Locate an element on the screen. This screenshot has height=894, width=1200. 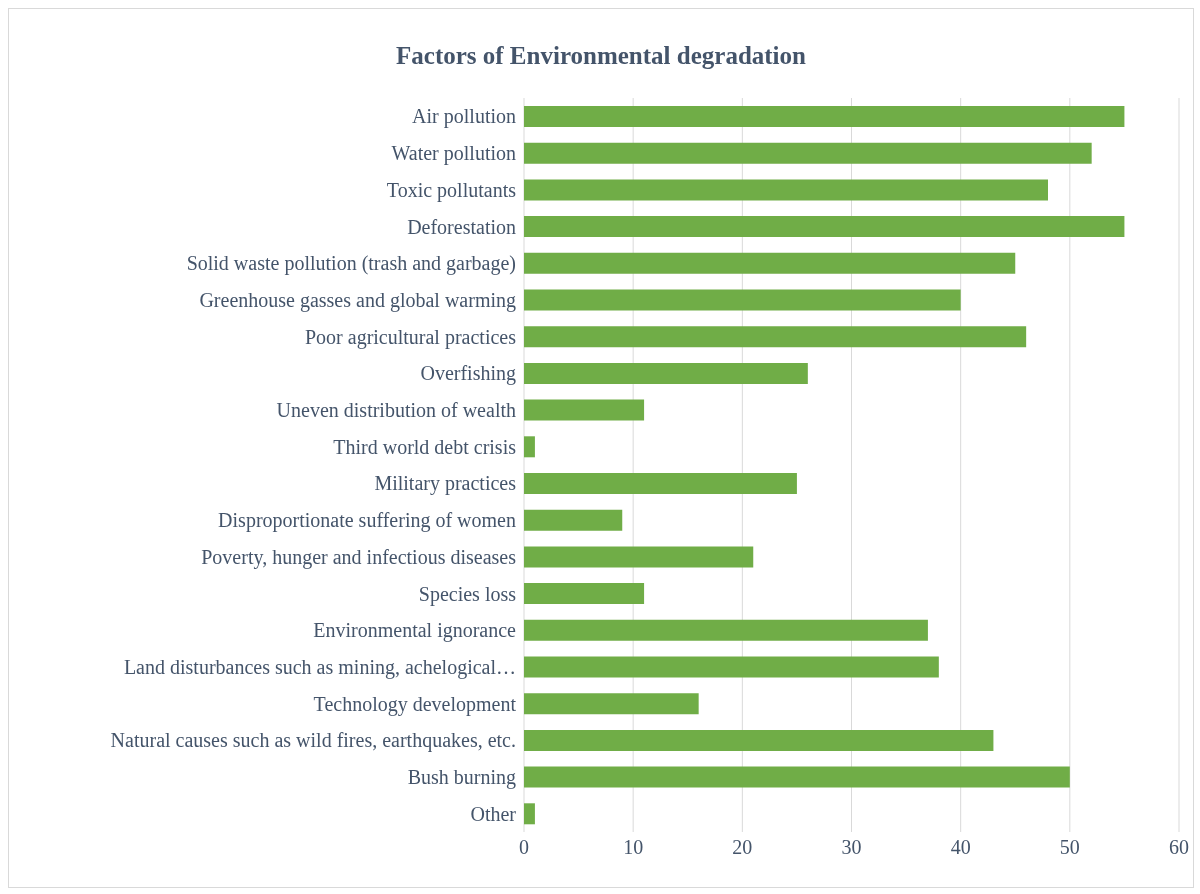
y-tick-label: Military practices is located at coordinates (445, 484).